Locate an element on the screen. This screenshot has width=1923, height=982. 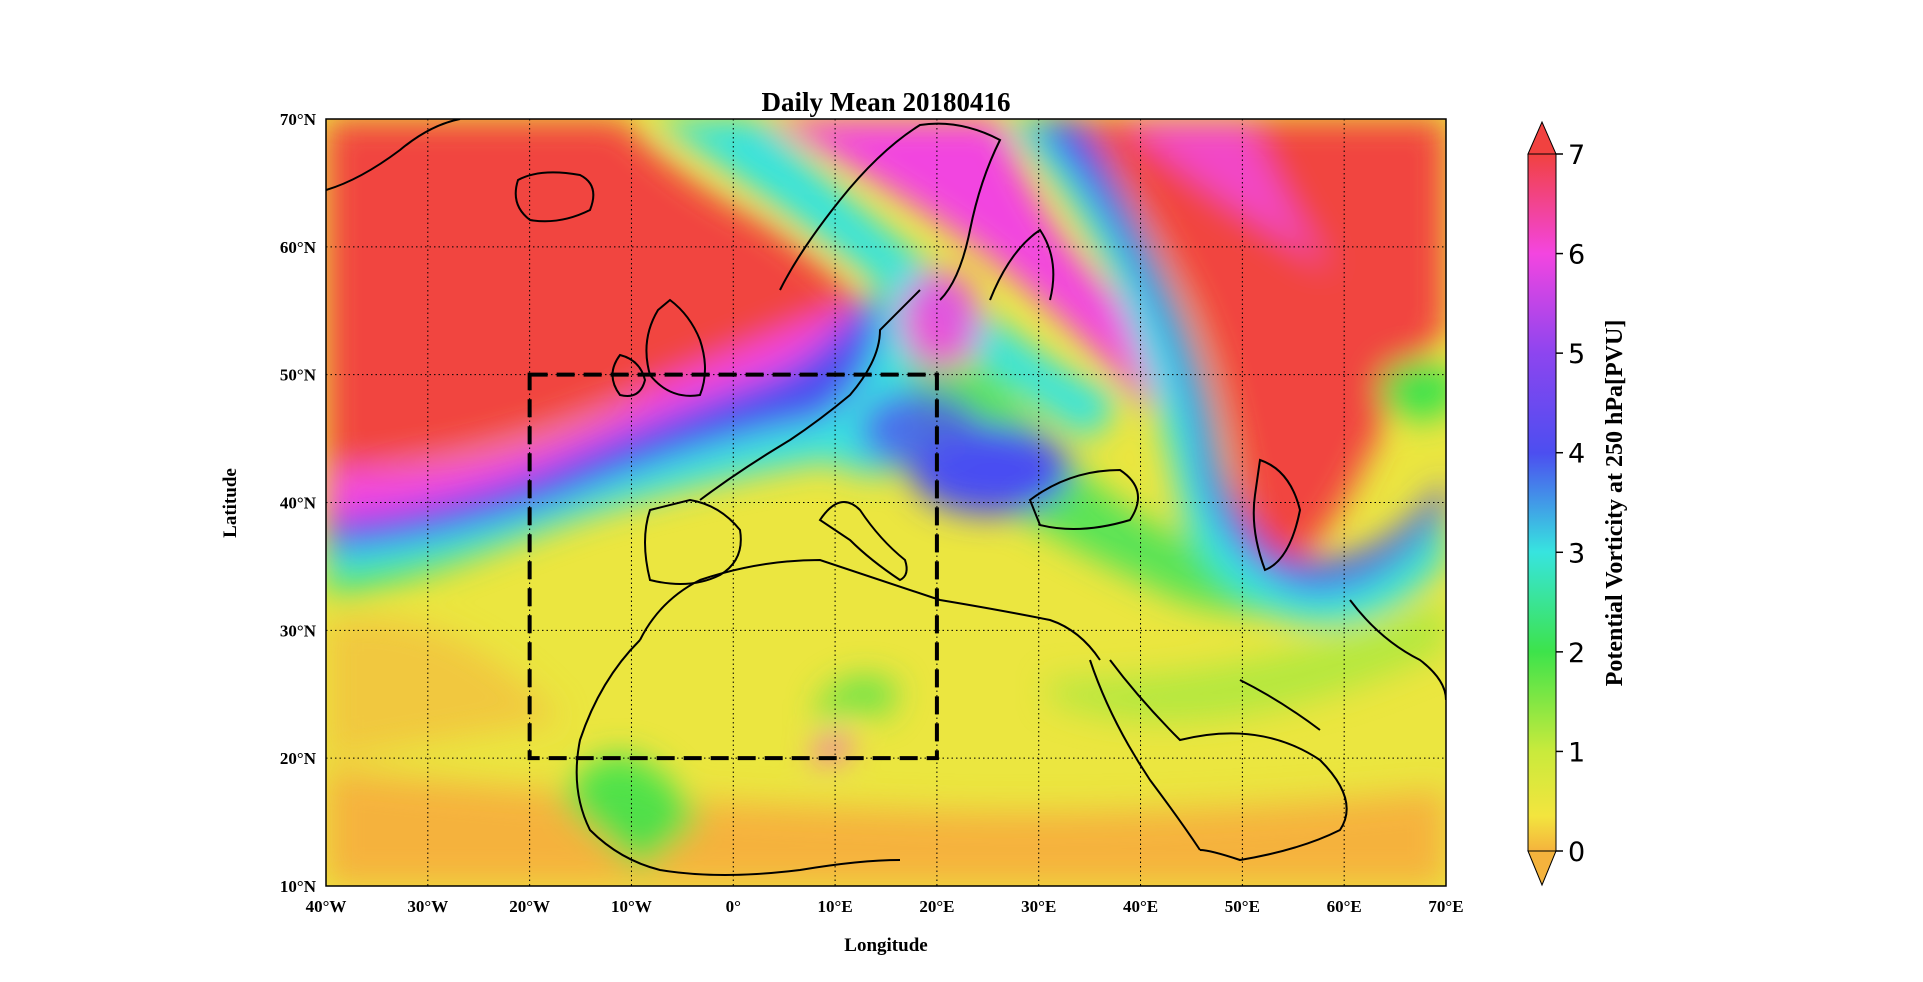
lat-tick-label: 10°N is located at coordinates (298, 886).